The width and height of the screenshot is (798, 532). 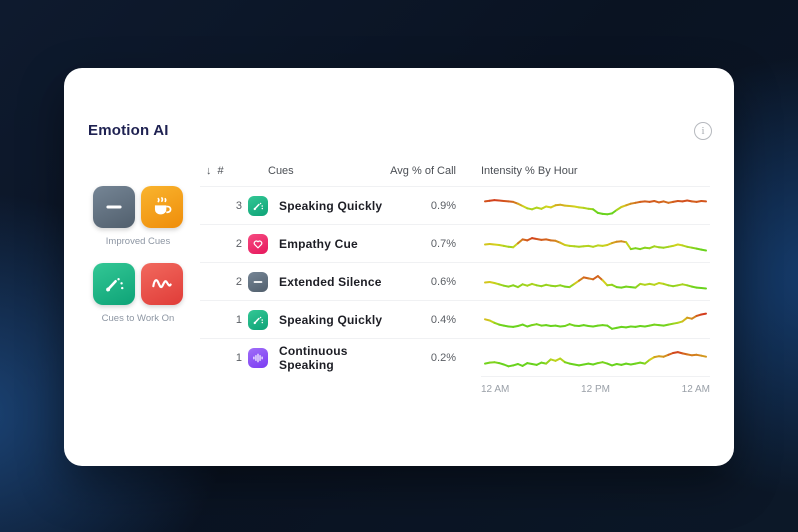 I want to click on monotone-wave-icon, so click(x=162, y=284).